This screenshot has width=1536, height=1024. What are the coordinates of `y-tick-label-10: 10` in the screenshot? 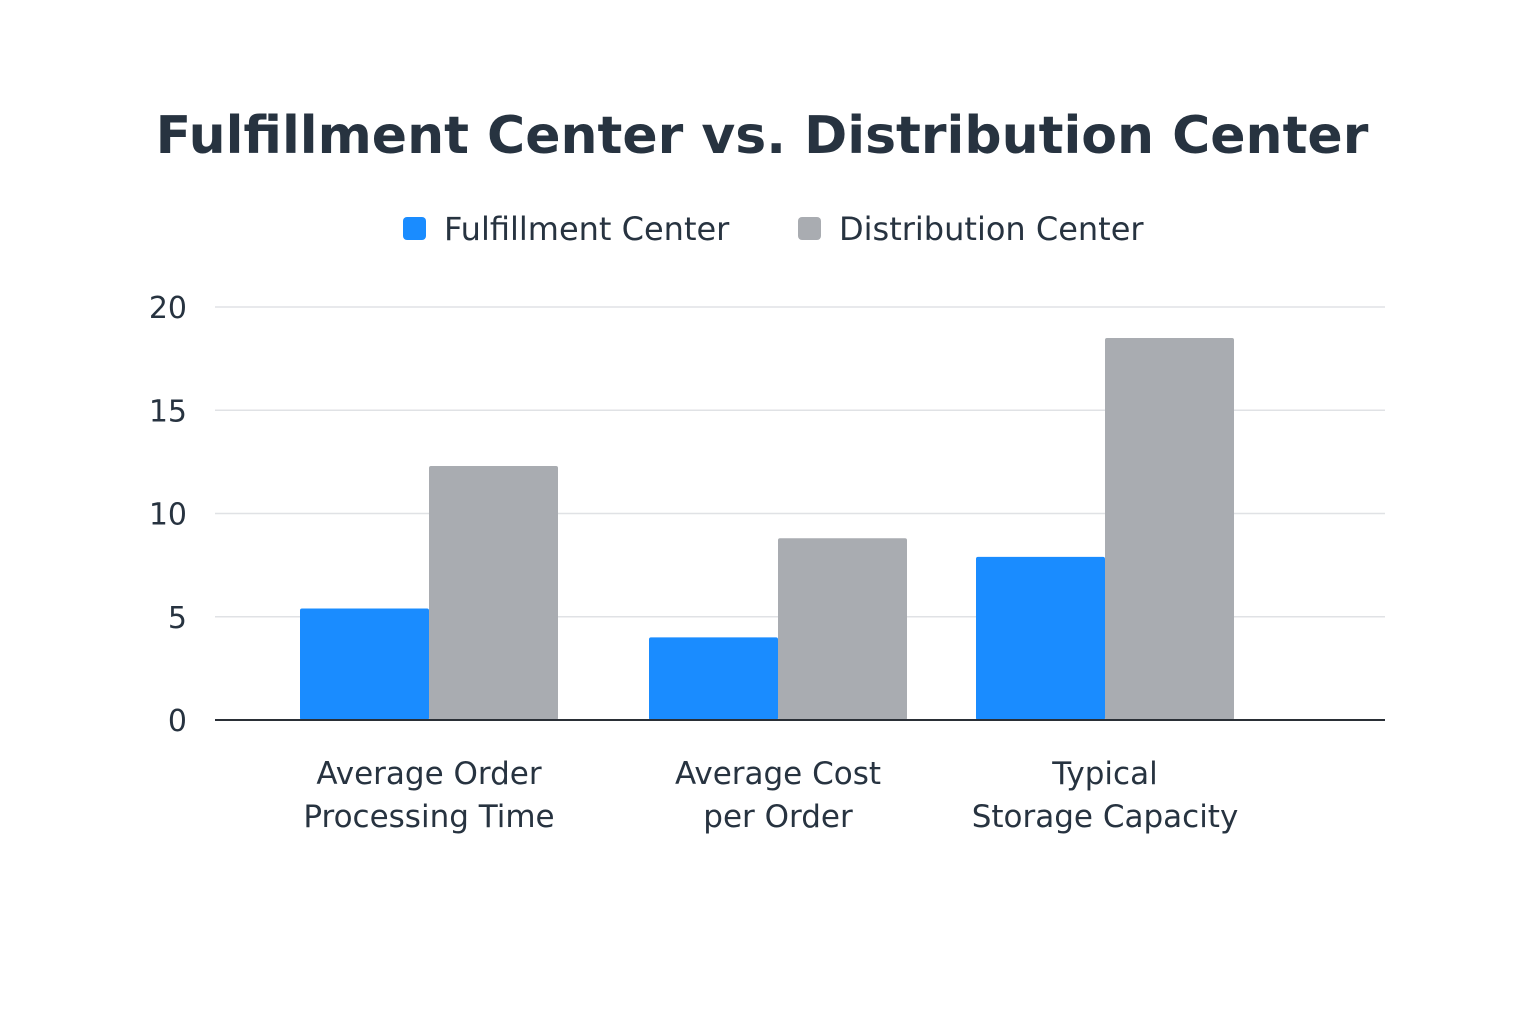 It's located at (168, 515).